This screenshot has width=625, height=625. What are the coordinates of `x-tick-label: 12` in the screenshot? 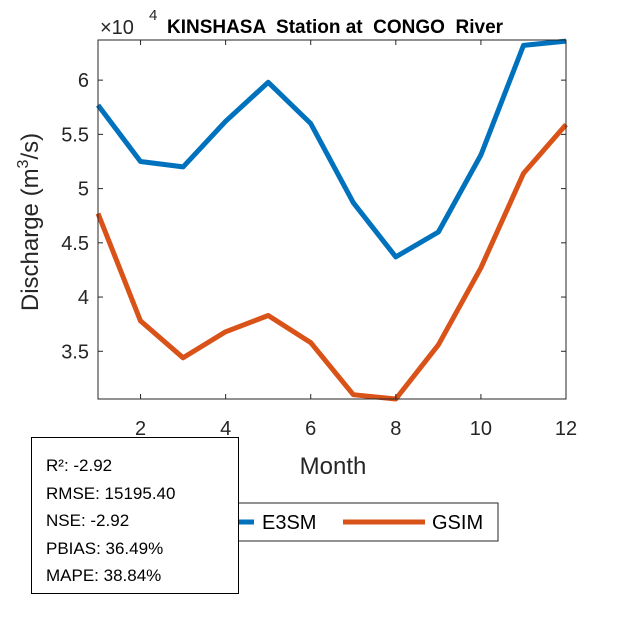 It's located at (566, 429).